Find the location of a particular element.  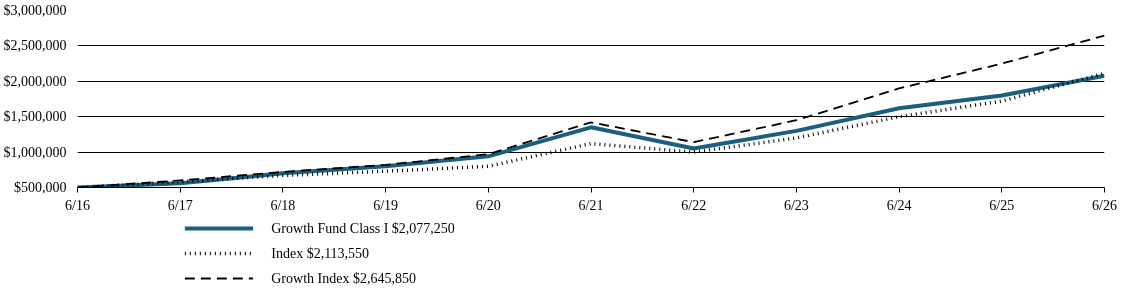

y-tick-label: $500,000 is located at coordinates (40, 187).